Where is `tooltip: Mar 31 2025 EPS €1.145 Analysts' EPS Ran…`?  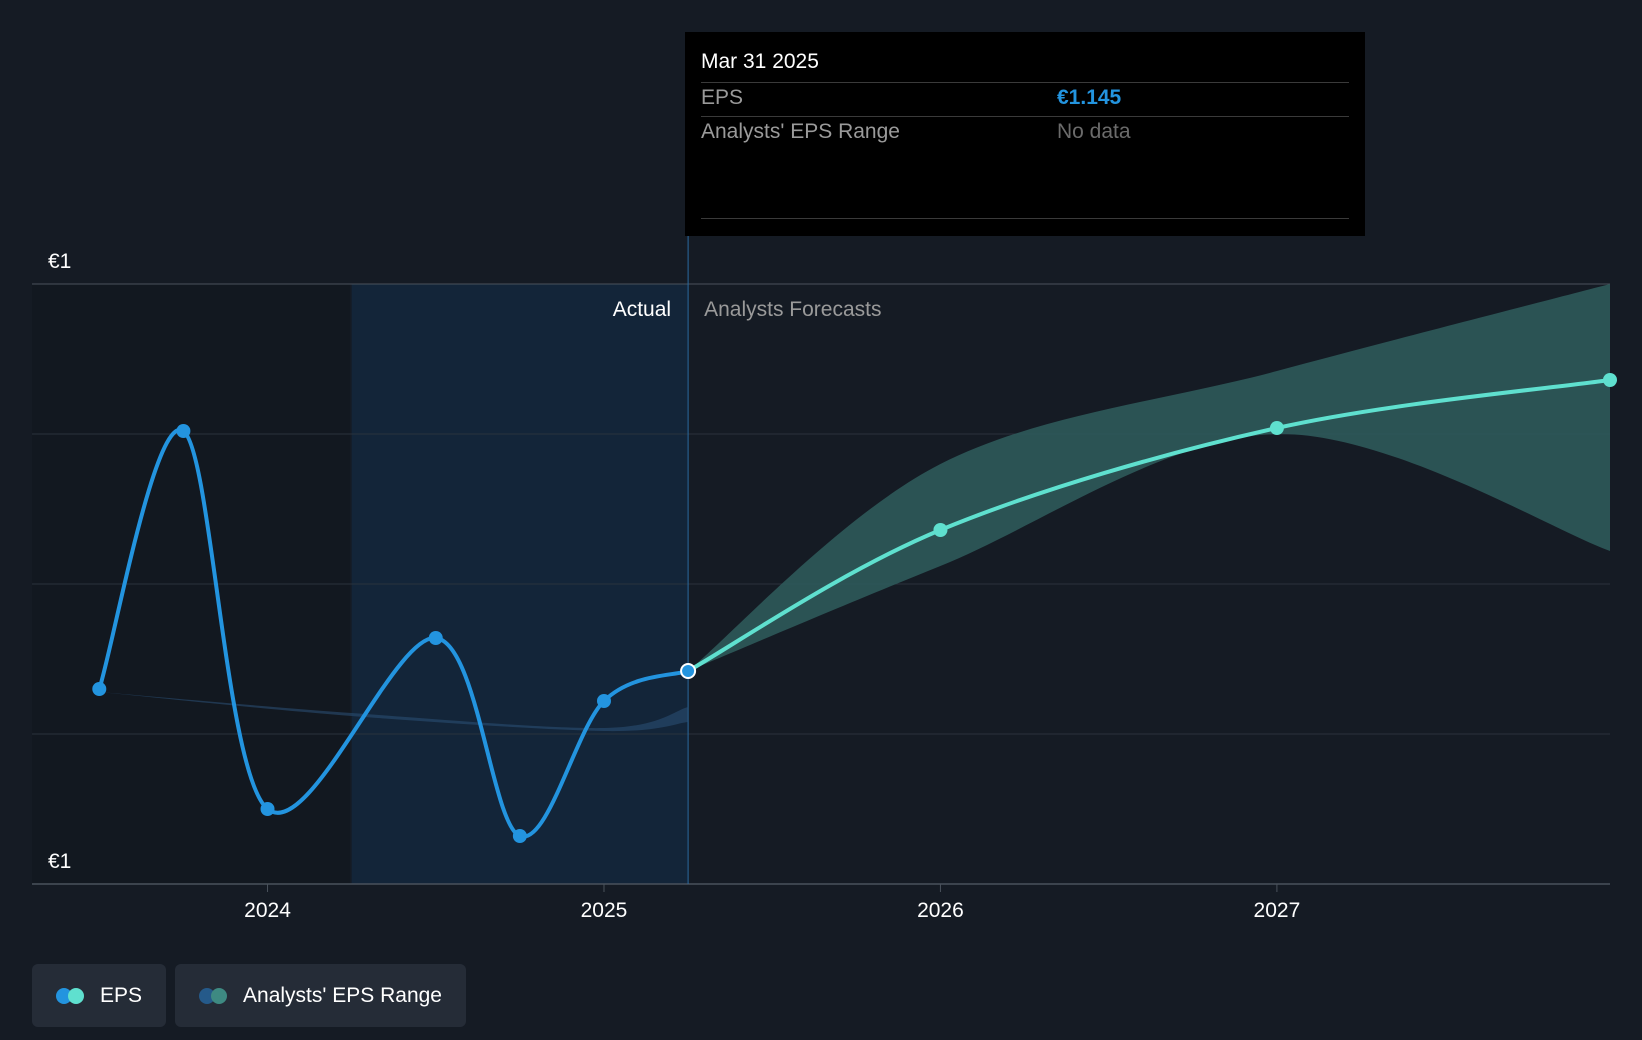
tooltip: Mar 31 2025 EPS €1.145 Analysts' EPS Ran… is located at coordinates (1025, 134).